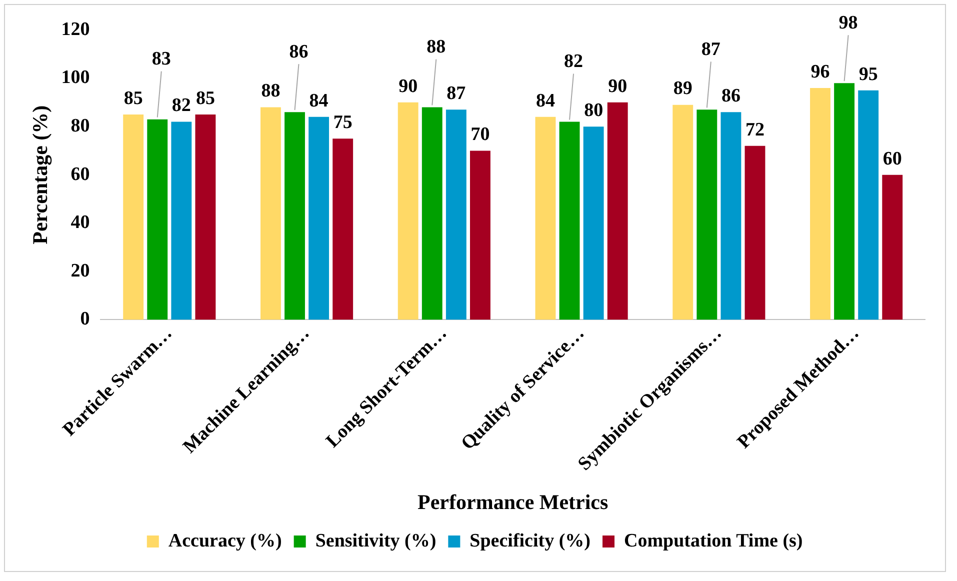 The width and height of the screenshot is (957, 581). What do you see at coordinates (85, 319) in the screenshot?
I see `y-tick-label: 0` at bounding box center [85, 319].